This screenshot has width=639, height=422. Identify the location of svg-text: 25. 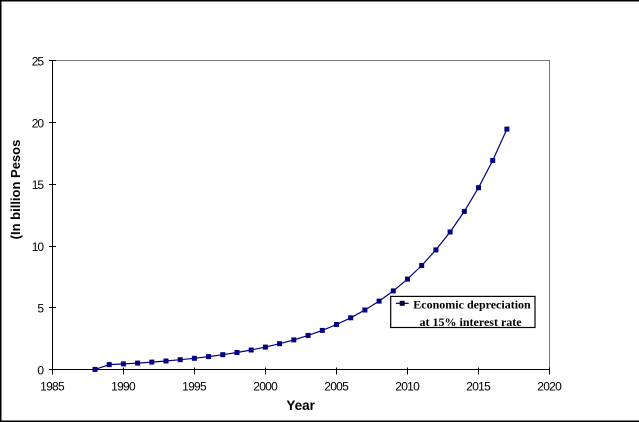
(38, 62).